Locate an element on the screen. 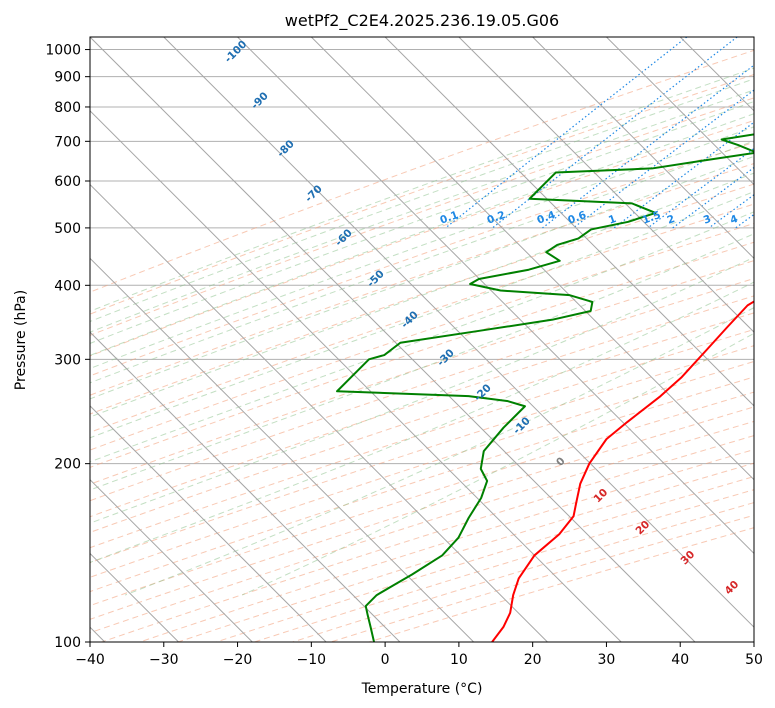 The height and width of the screenshot is (708, 775). mixing-ratio-label: 4 is located at coordinates (734, 220).